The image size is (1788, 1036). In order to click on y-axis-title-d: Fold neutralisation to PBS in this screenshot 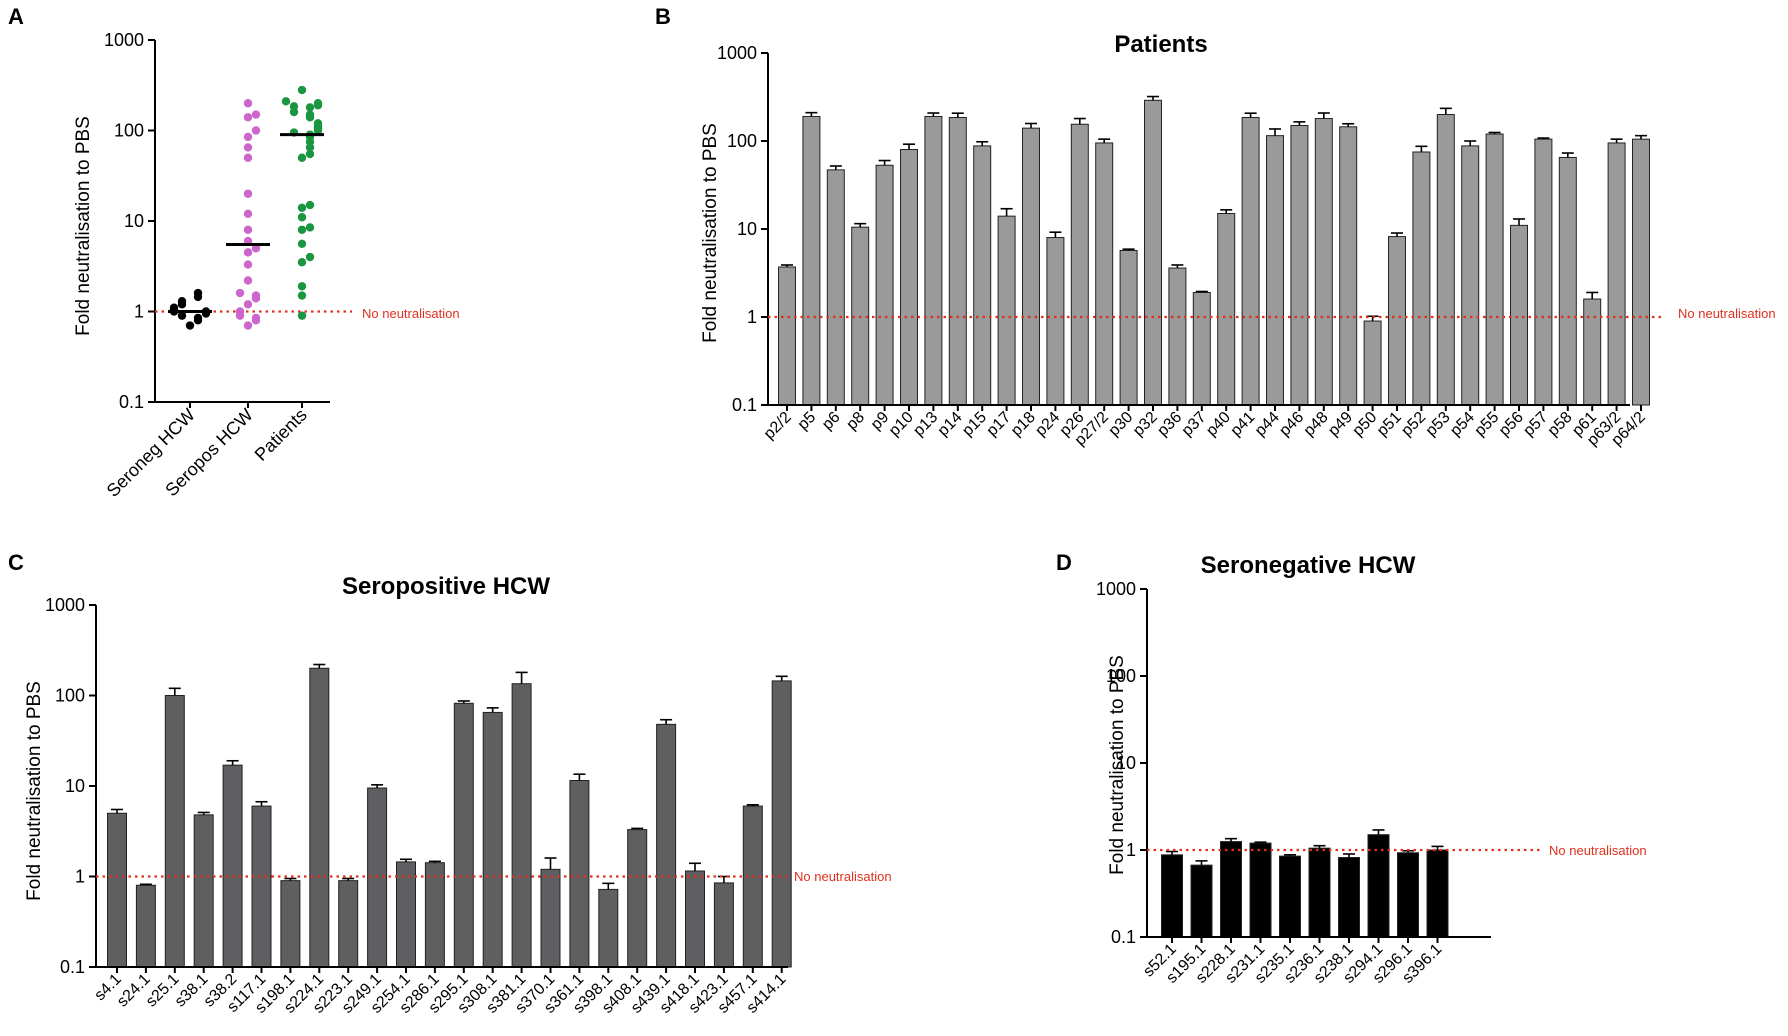, I will do `click(1117, 765)`.